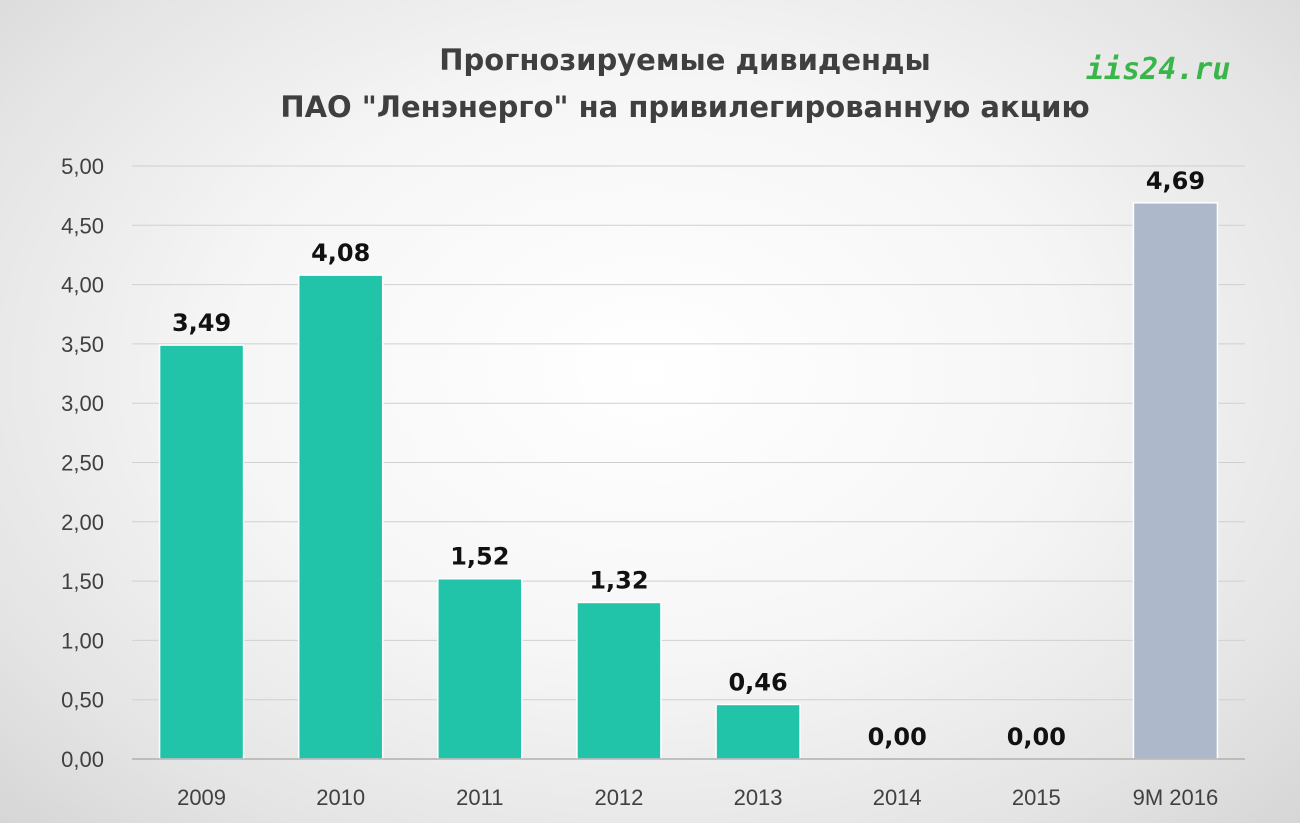 This screenshot has width=1300, height=823. What do you see at coordinates (82, 344) in the screenshot?
I see `y-tick-label: 3,50` at bounding box center [82, 344].